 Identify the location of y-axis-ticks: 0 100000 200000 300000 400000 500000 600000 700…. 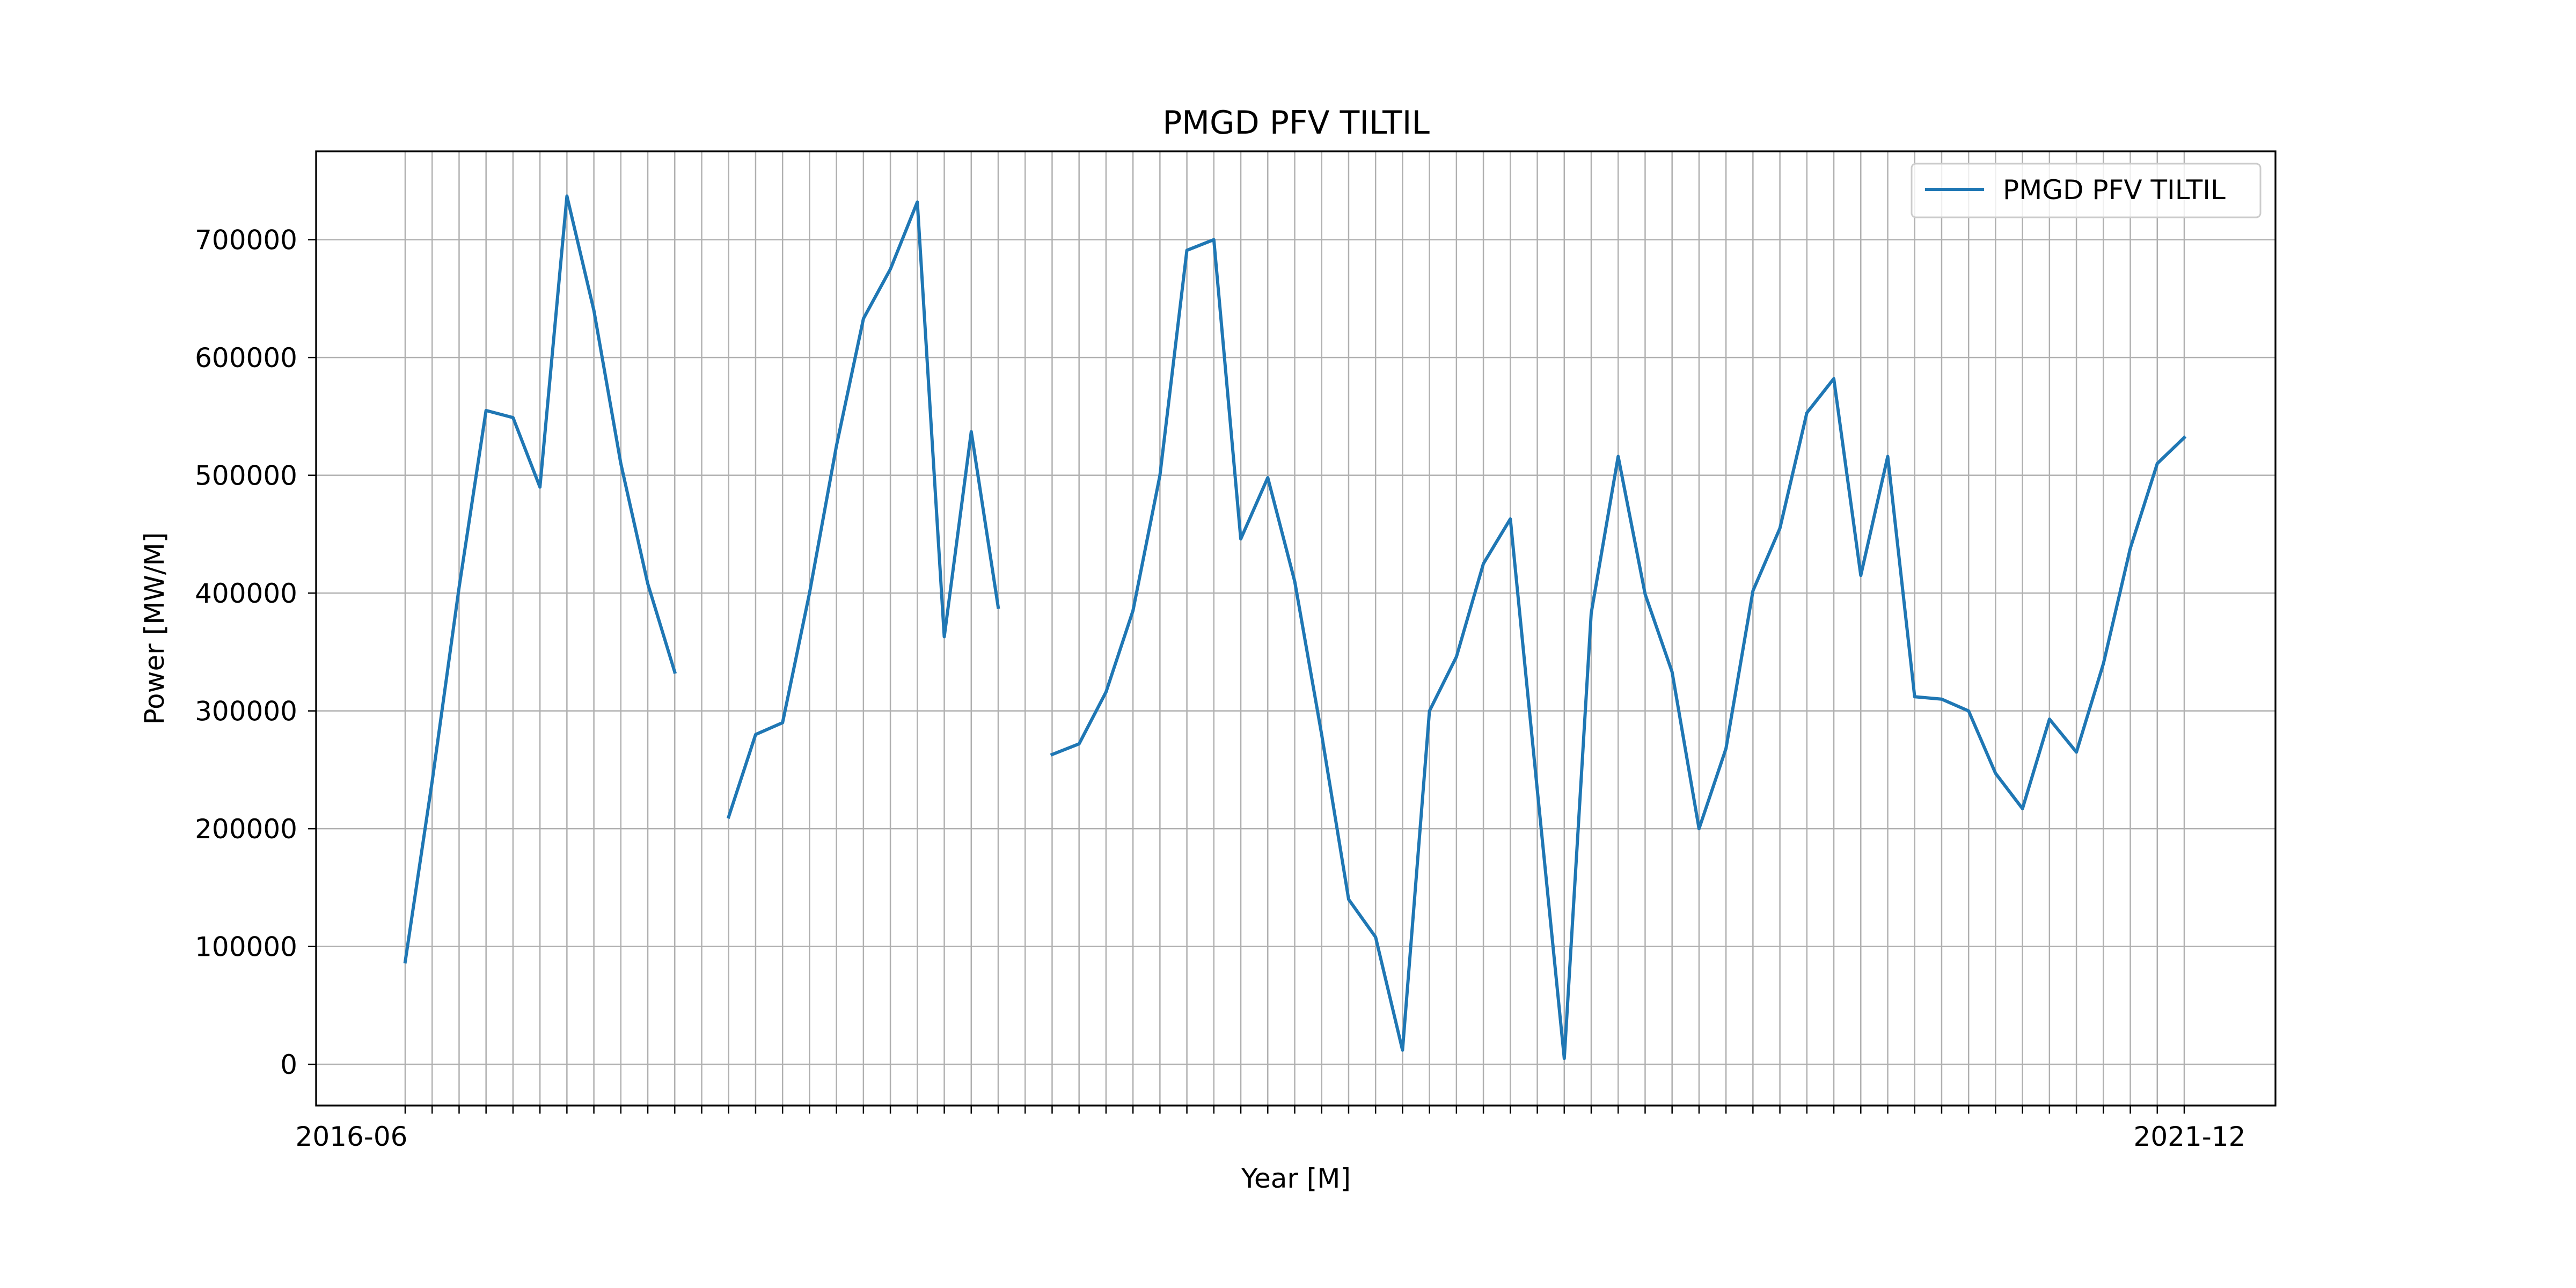
(255, 652).